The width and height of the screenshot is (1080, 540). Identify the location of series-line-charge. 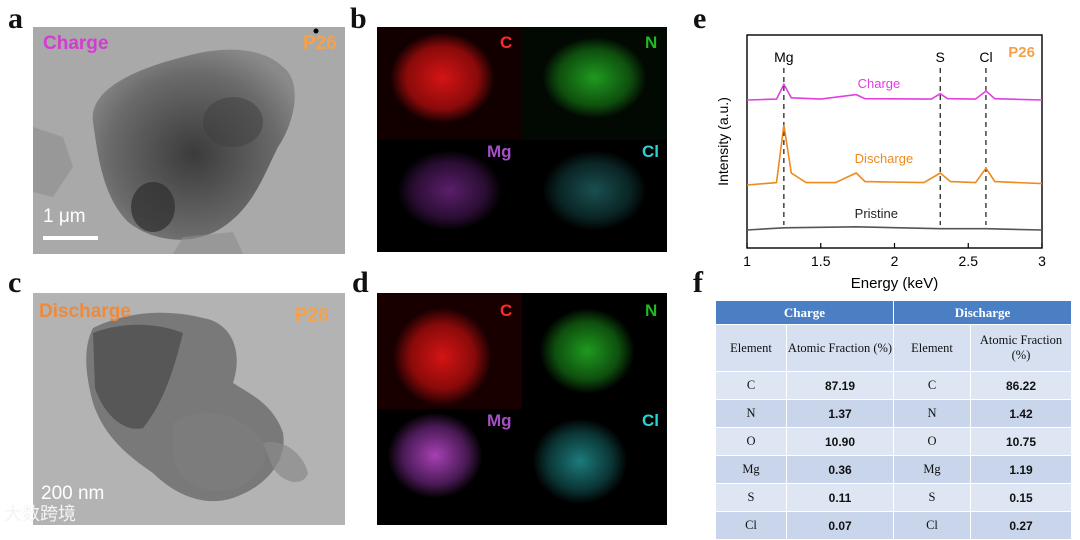
(894, 91).